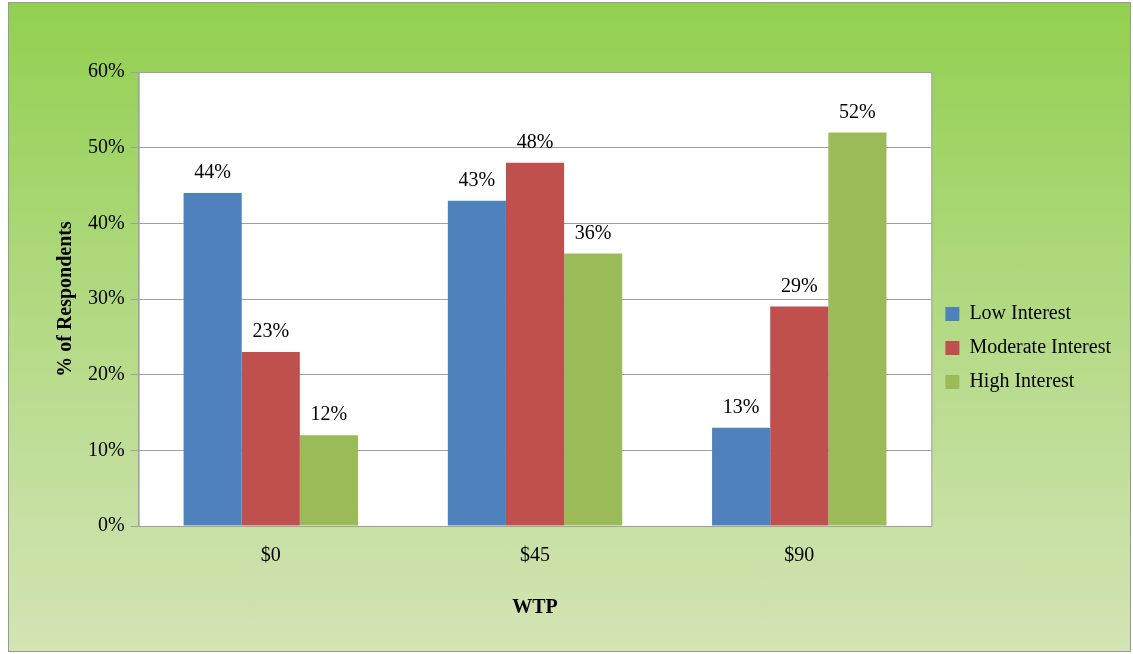 This screenshot has height=654, width=1133. I want to click on legend-label: Moderate Interest, so click(1040, 346).